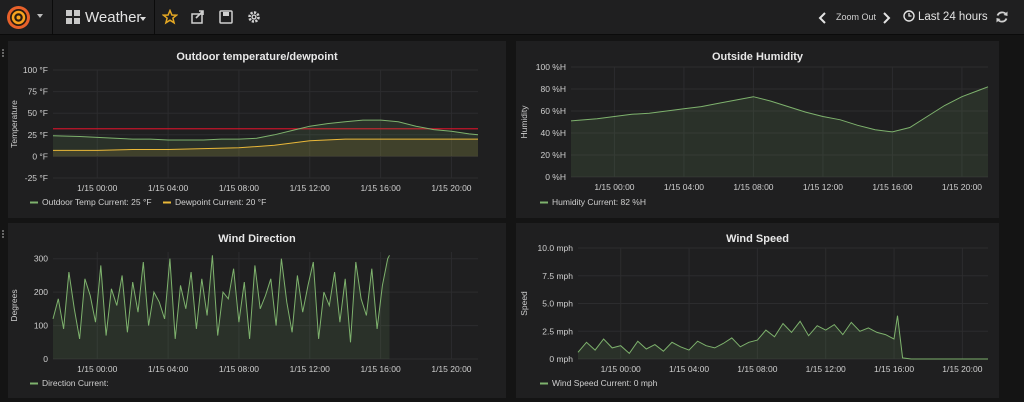  What do you see at coordinates (41, 326) in the screenshot?
I see `y-tick-label: 100` at bounding box center [41, 326].